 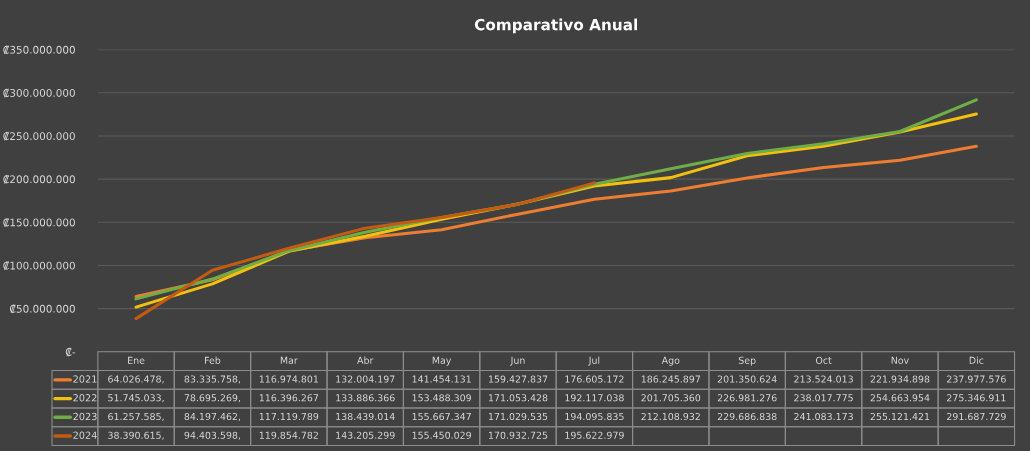 I want to click on x-tick-label: Nov, so click(x=900, y=360).